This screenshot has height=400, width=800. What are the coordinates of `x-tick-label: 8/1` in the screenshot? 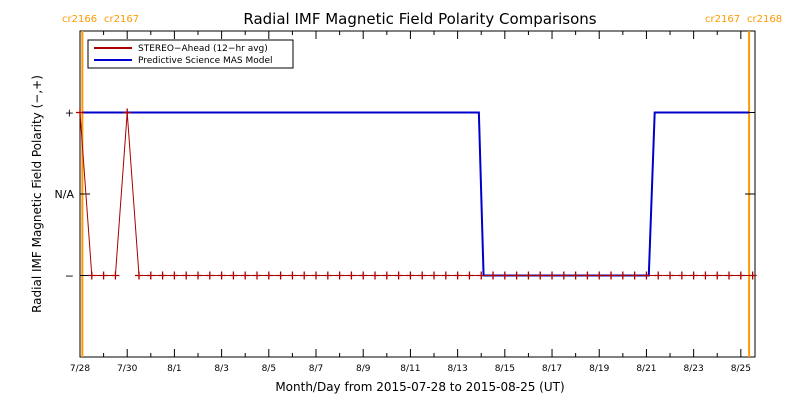 It's located at (174, 369).